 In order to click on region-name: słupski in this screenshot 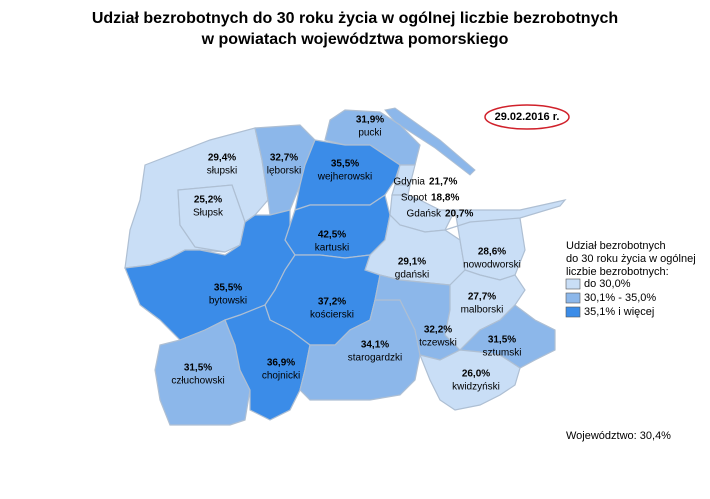, I will do `click(222, 171)`.